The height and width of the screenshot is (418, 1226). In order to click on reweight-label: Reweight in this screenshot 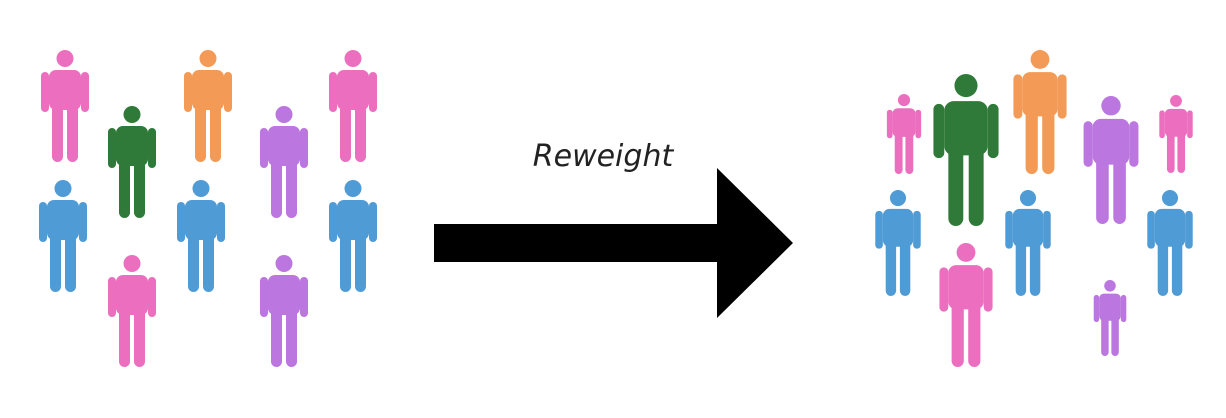, I will do `click(604, 156)`.